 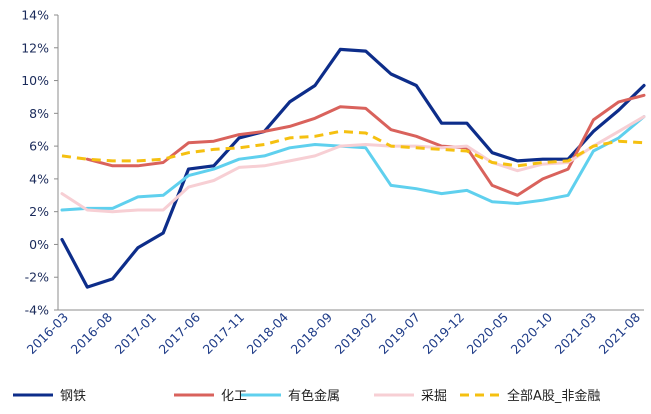 What do you see at coordinates (39, 244) in the screenshot?
I see `y-tick-label: 0%` at bounding box center [39, 244].